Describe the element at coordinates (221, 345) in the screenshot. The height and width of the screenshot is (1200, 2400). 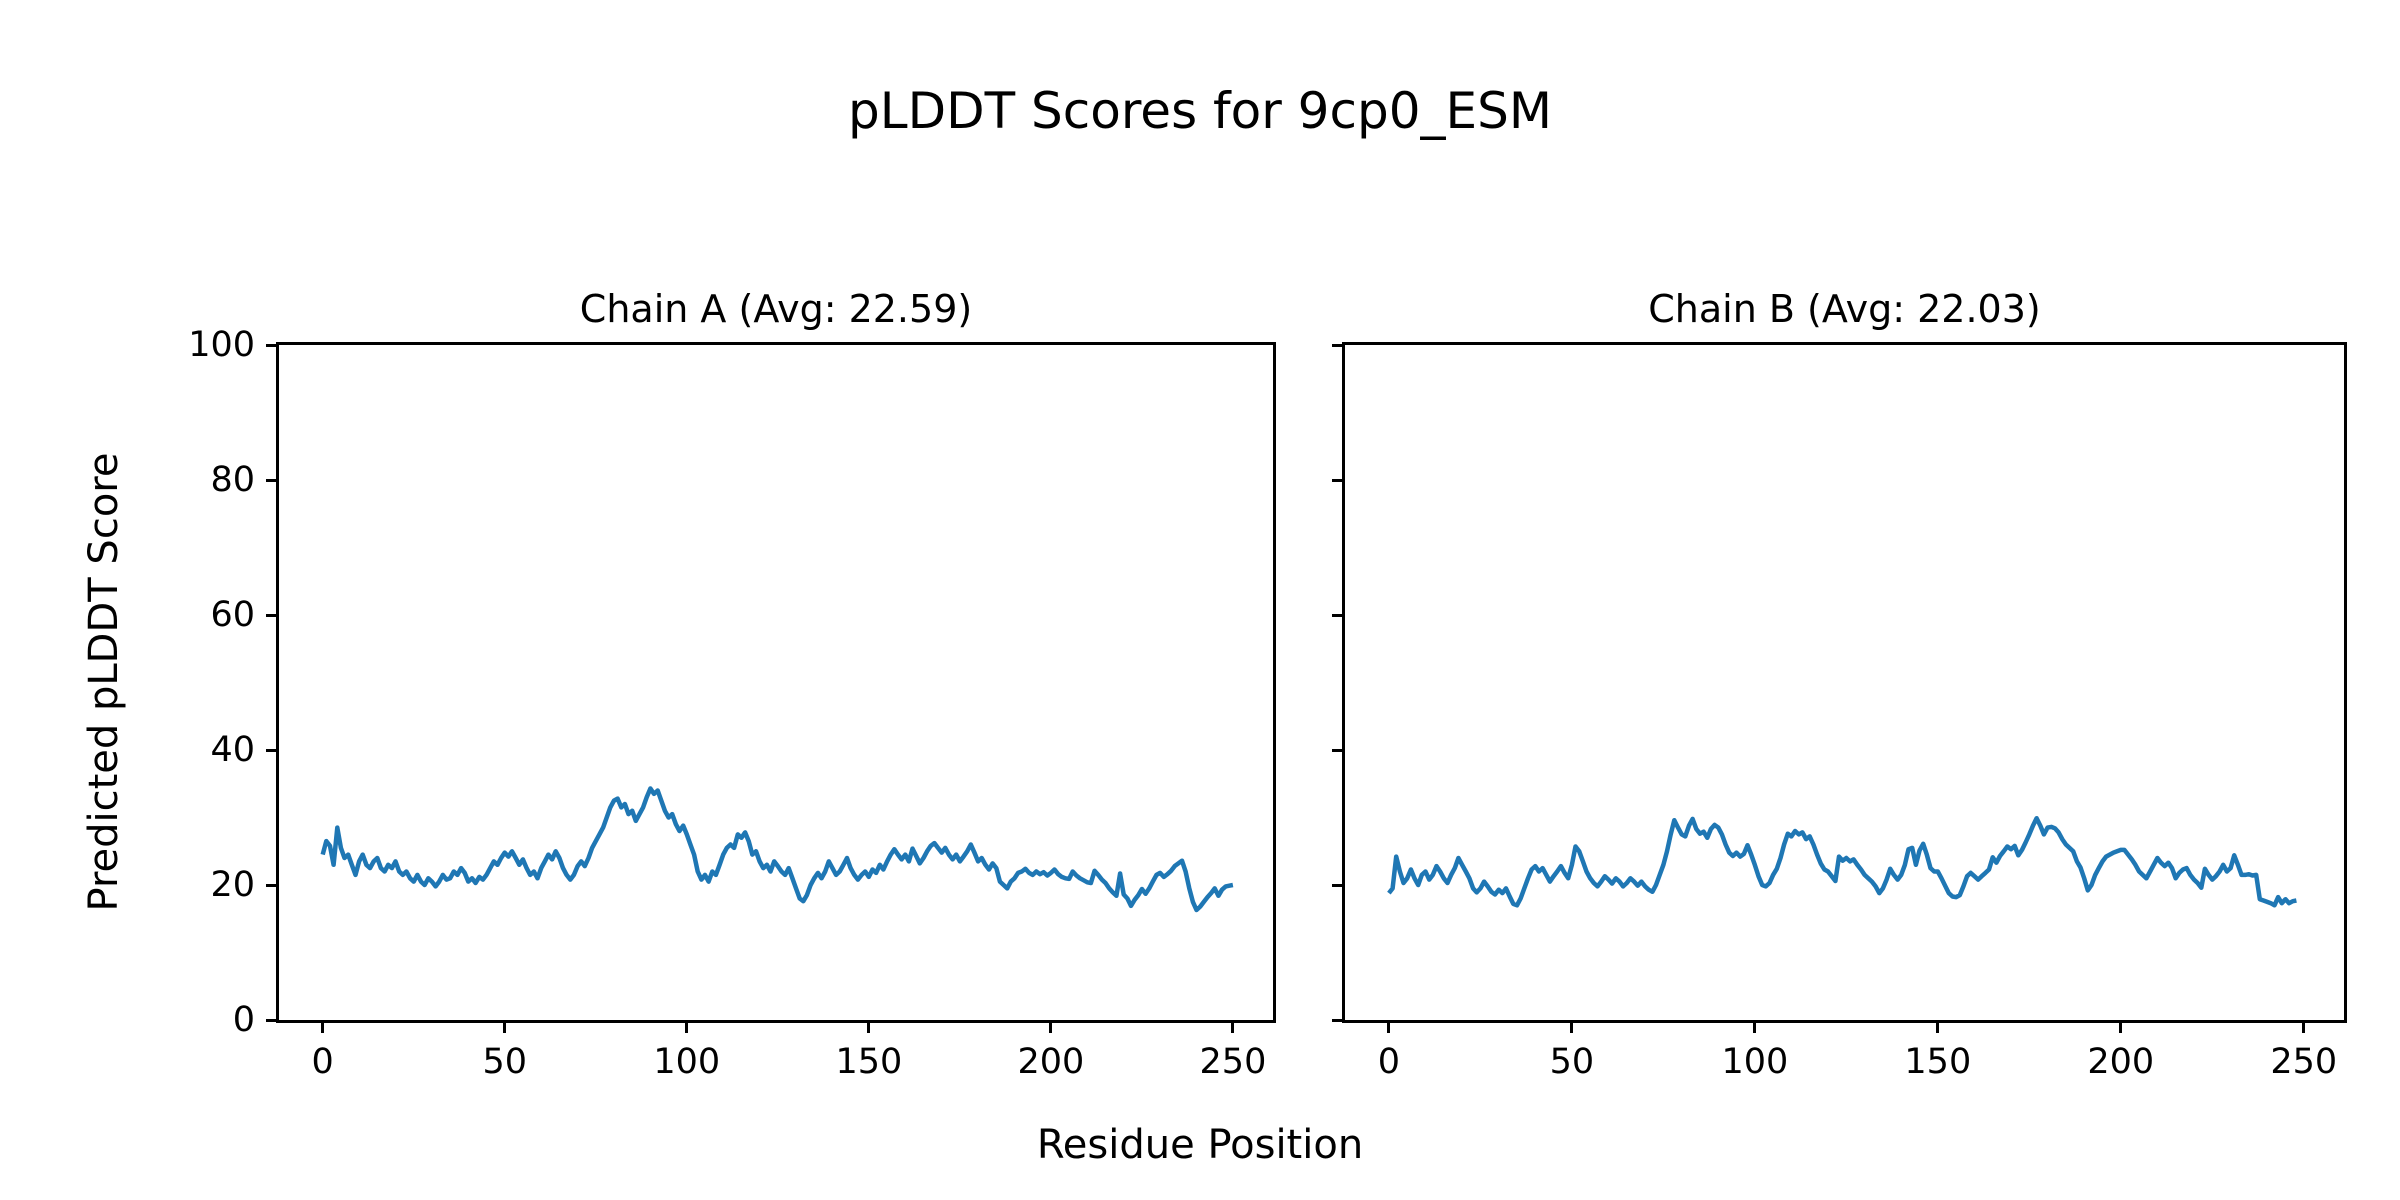
I see `y-tick-label: 100` at that location.